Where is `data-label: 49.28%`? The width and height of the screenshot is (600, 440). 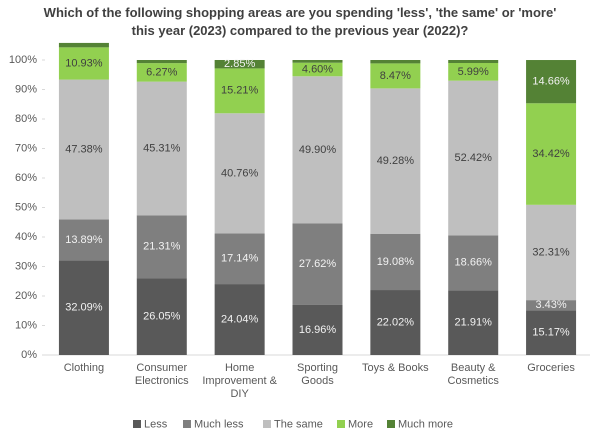 data-label: 49.28% is located at coordinates (396, 161).